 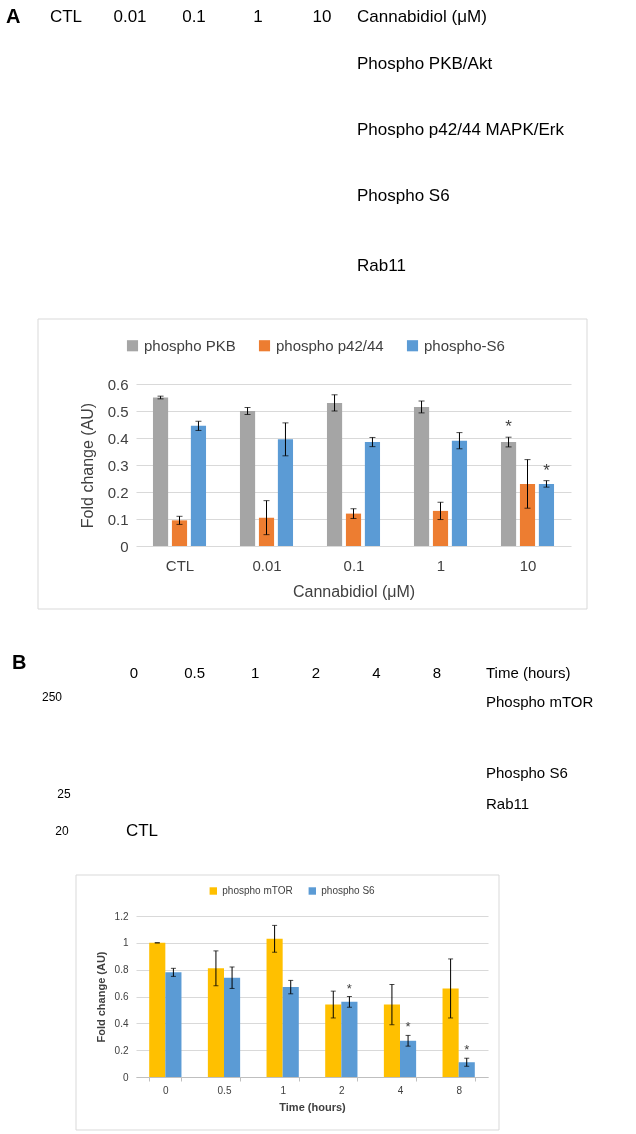 I want to click on x-axis-title: Time (hours), so click(x=313, y=1106).